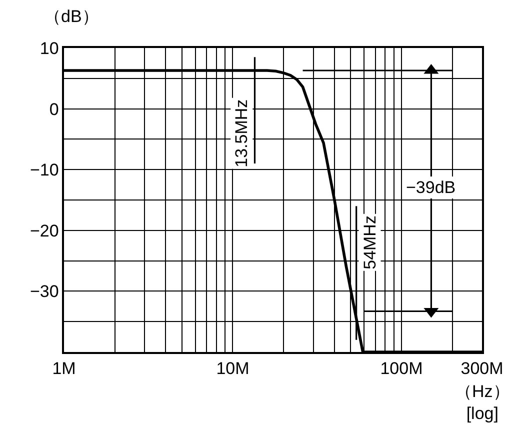 This screenshot has width=515, height=436. I want to click on x-tick-label: 10M, so click(233, 368).